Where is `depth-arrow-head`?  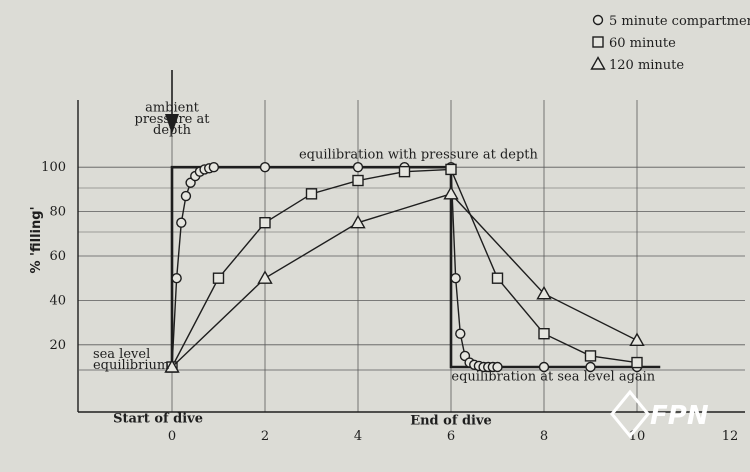 depth-arrow-head is located at coordinates (172, 124).